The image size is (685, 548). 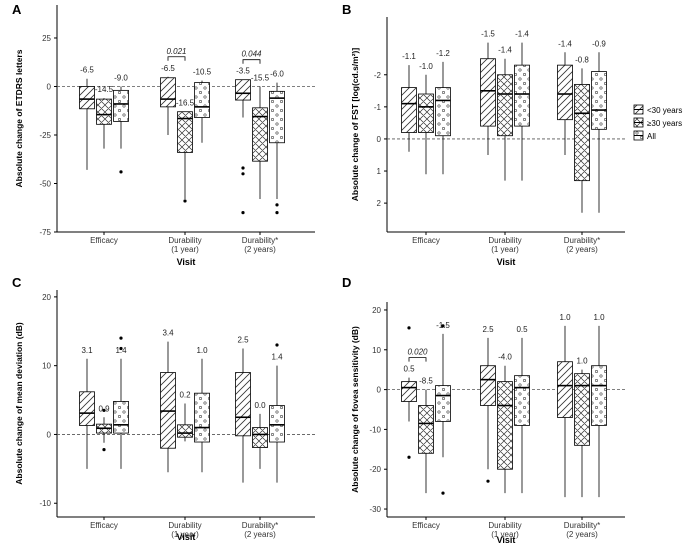 I want to click on value-label: -3.5, so click(x=243, y=71).